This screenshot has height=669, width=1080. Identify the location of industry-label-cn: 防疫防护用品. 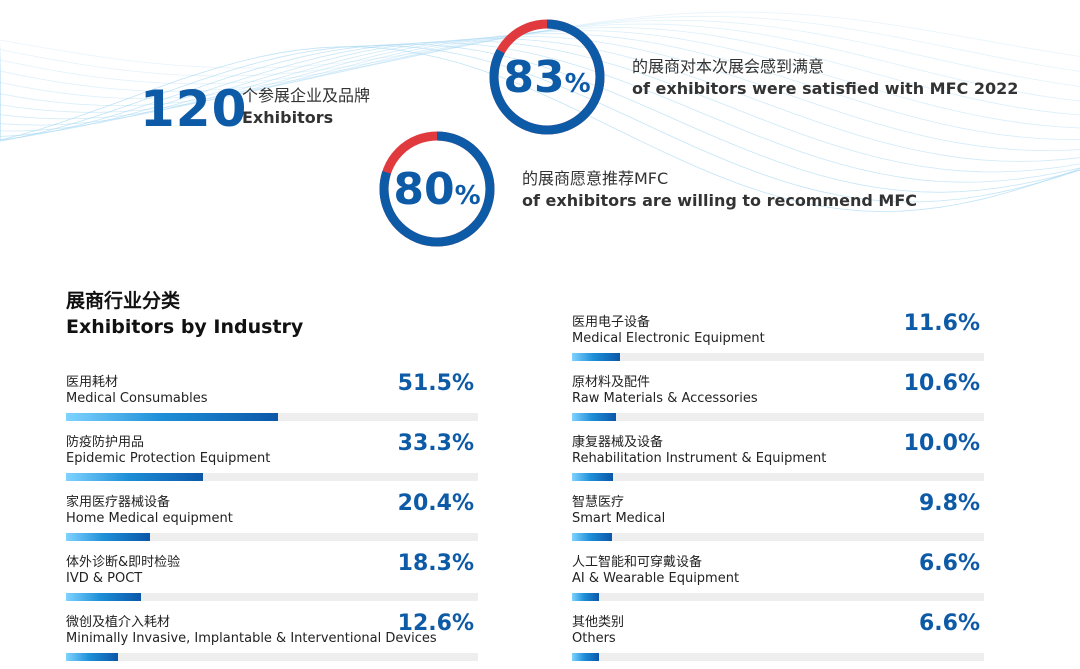
(105, 442).